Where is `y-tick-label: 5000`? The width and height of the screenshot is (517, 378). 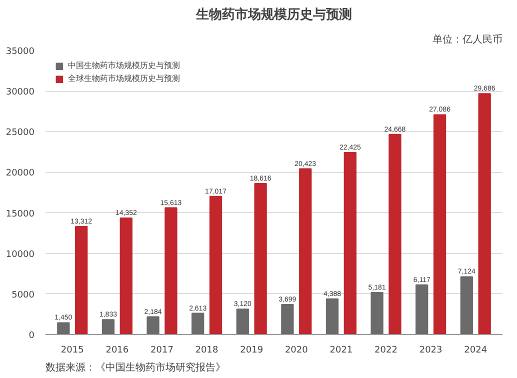
y-tick-label: 5000 is located at coordinates (23, 295).